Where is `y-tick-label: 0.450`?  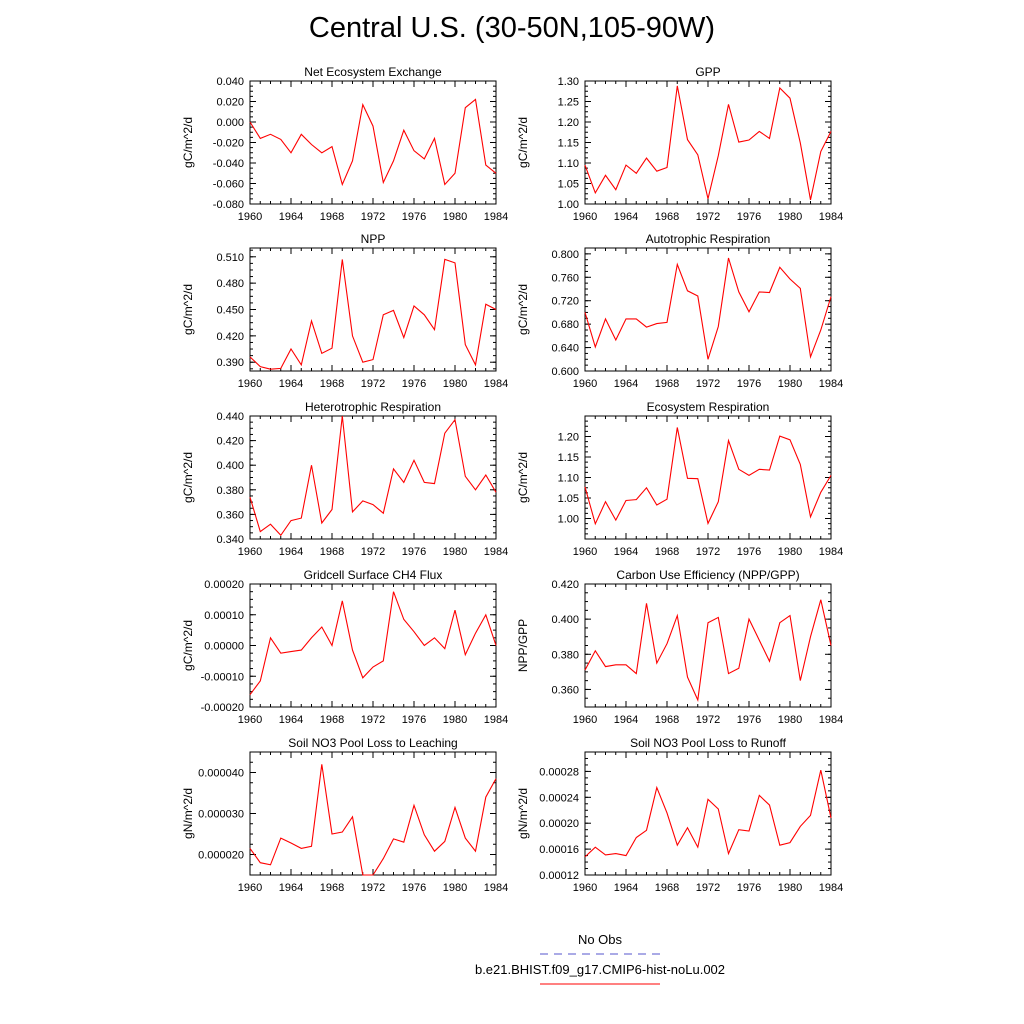
y-tick-label: 0.450 is located at coordinates (230, 311).